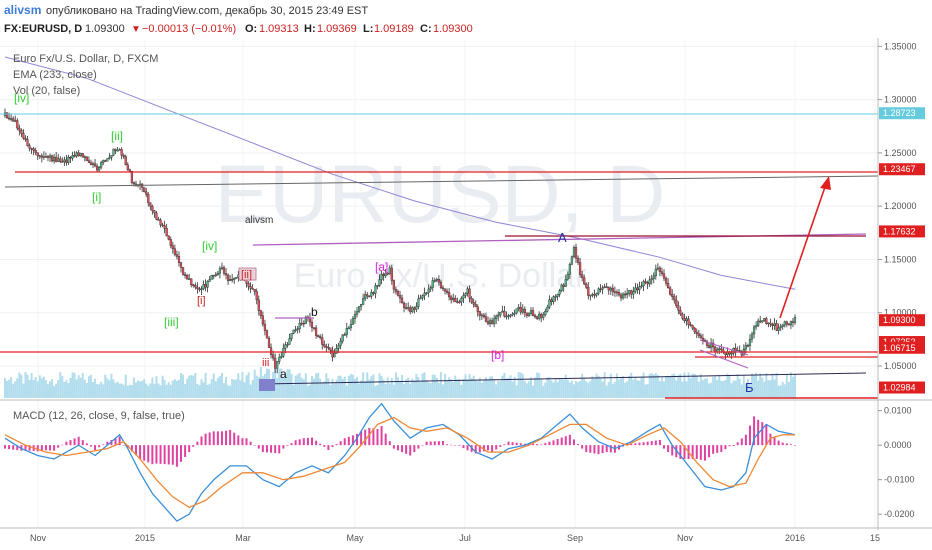 Image resolution: width=932 pixels, height=550 pixels. Describe the element at coordinates (899, 480) in the screenshot. I see `macd-tick-label: -0.0100` at that location.